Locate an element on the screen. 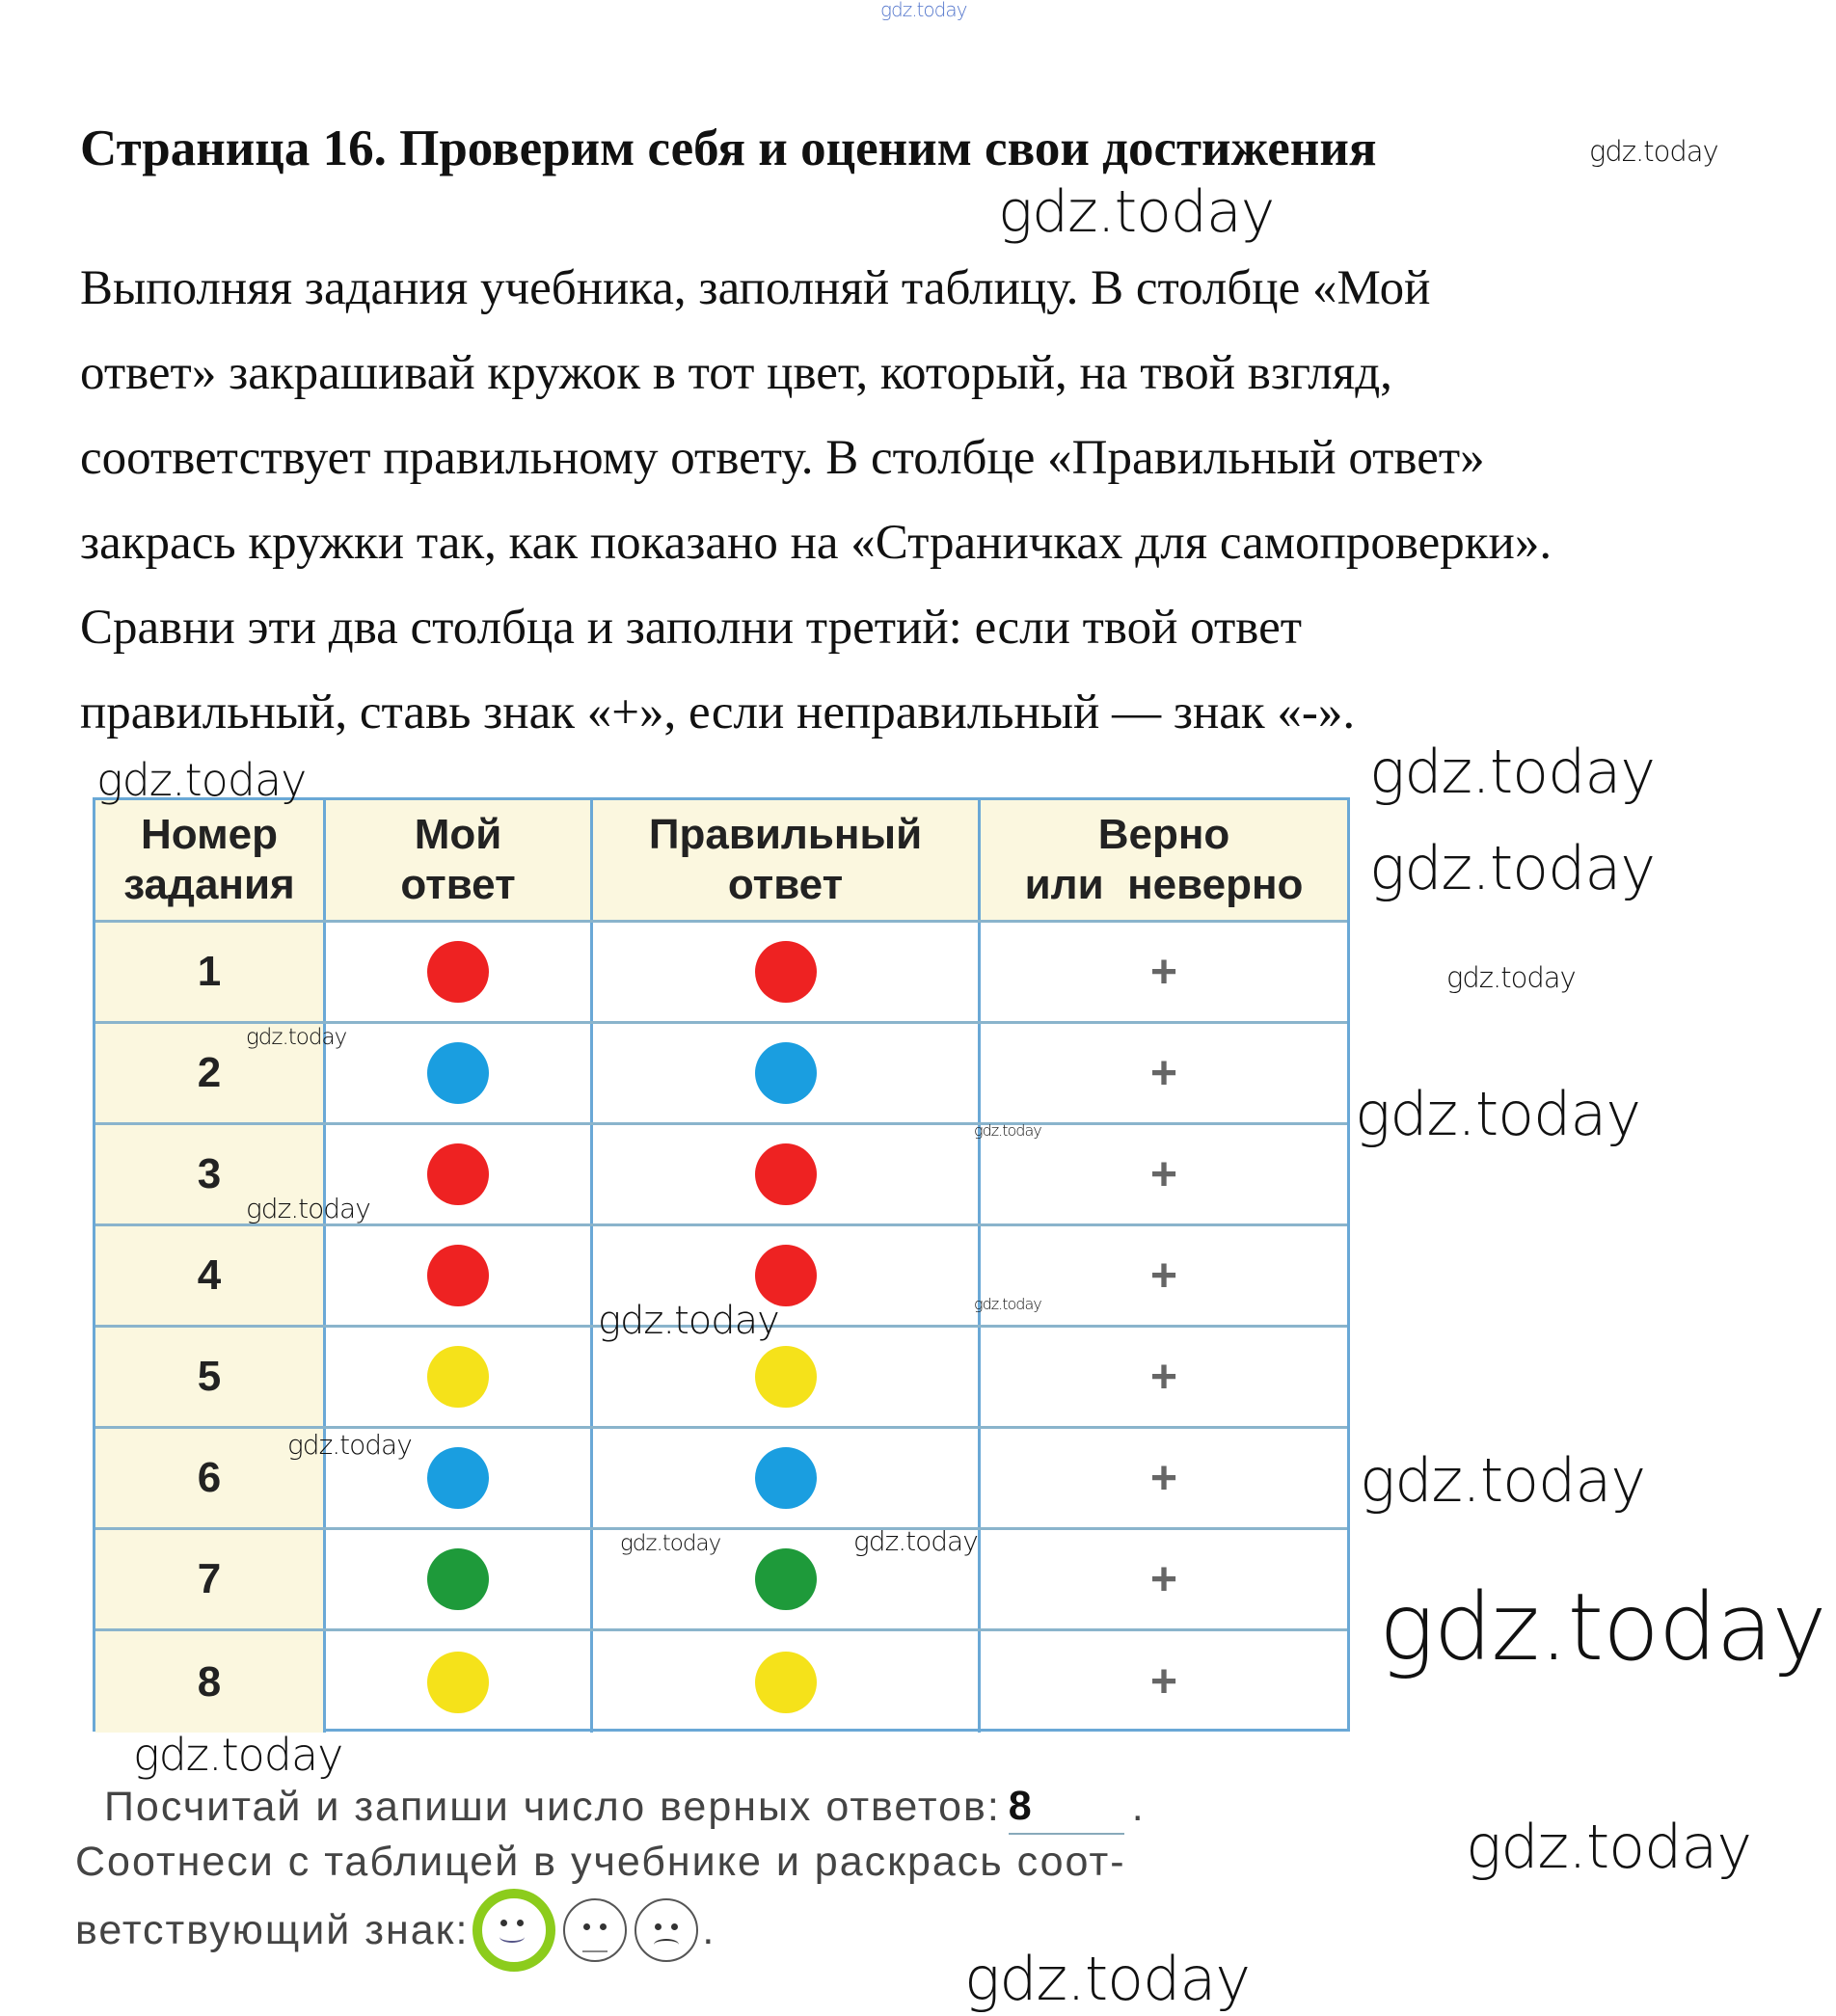 The height and width of the screenshot is (2016, 1836). task-number-cell: 8 is located at coordinates (210, 1682).